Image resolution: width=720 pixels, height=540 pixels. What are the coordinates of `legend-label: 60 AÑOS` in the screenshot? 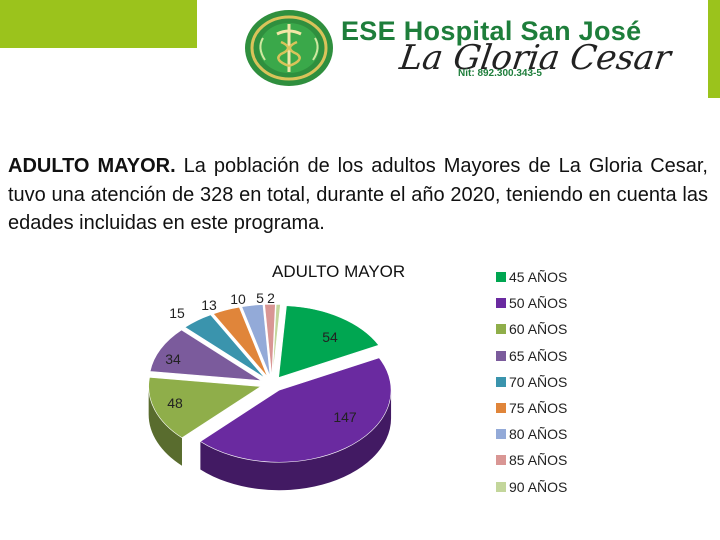 It's located at (538, 329).